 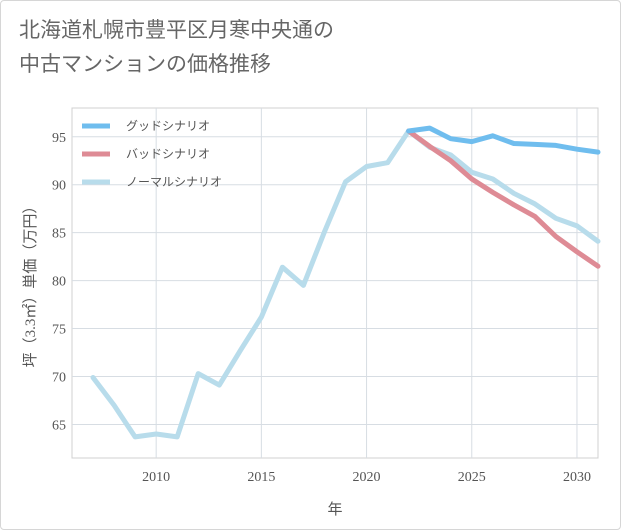 What do you see at coordinates (168, 126) in the screenshot?
I see `legend-label-0: グッドシナリオ` at bounding box center [168, 126].